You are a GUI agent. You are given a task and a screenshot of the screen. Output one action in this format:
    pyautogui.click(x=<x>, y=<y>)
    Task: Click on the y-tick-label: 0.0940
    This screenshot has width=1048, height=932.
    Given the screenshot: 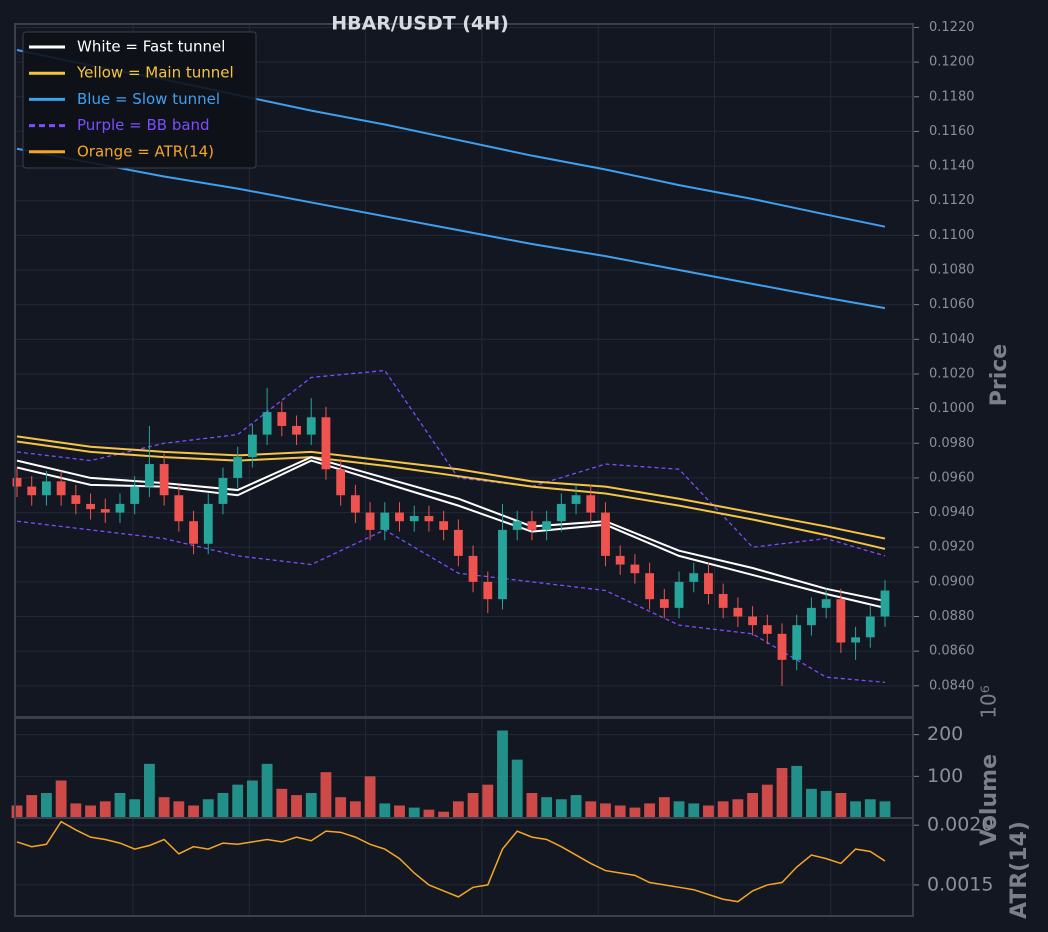 What is the action you would take?
    pyautogui.click(x=952, y=512)
    